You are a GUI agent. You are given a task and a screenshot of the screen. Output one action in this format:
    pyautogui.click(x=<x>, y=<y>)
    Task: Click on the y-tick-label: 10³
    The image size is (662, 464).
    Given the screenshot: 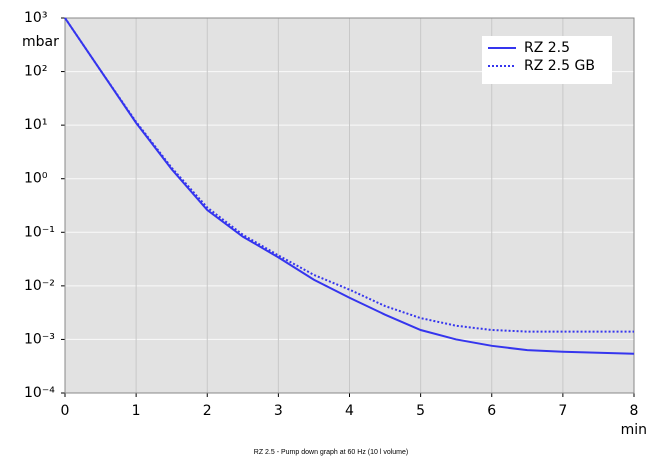 What is the action you would take?
    pyautogui.click(x=35, y=18)
    